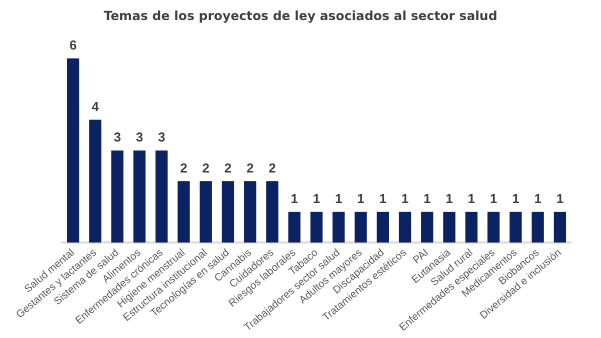 The height and width of the screenshot is (338, 601). What do you see at coordinates (73, 44) in the screenshot?
I see `data-label: 6` at bounding box center [73, 44].